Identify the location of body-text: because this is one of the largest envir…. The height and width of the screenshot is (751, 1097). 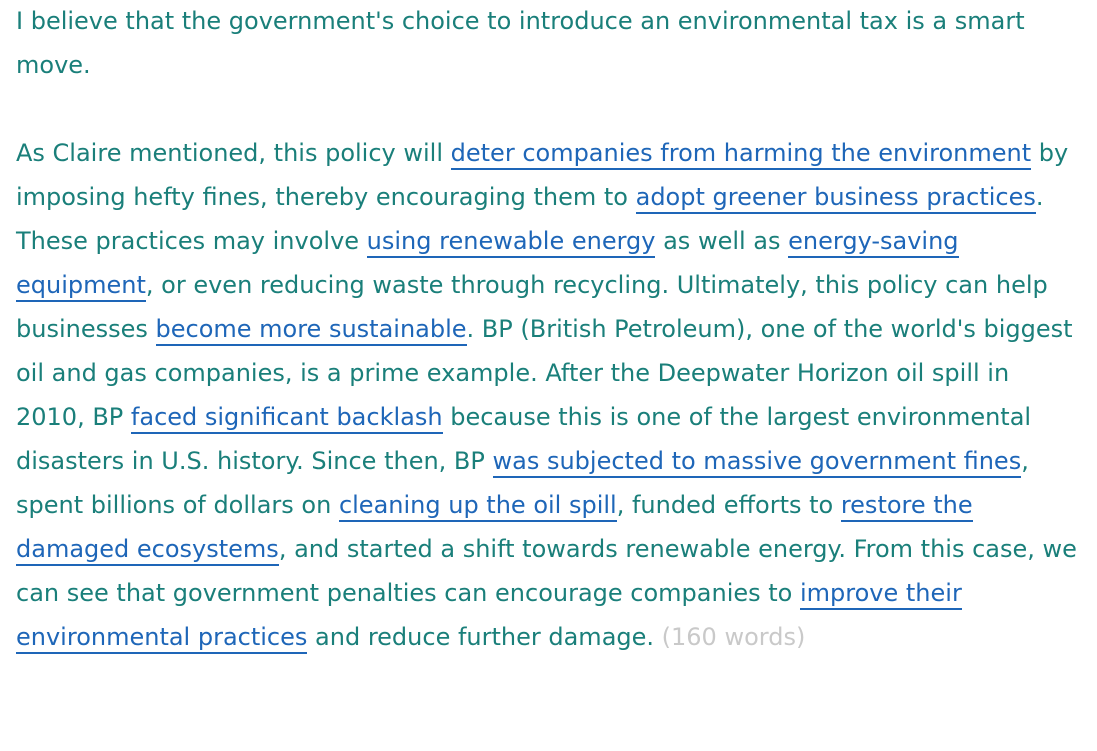
(524, 439).